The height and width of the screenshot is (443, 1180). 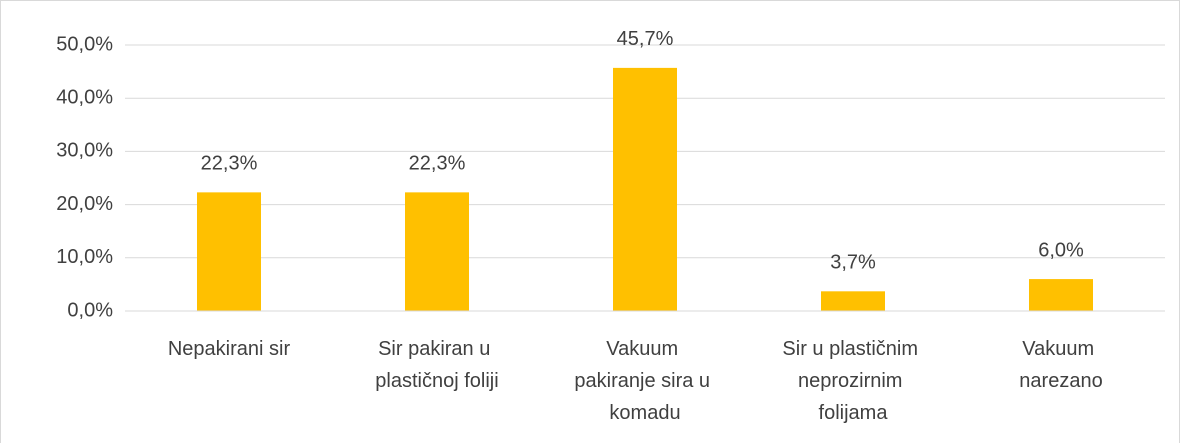 What do you see at coordinates (84, 97) in the screenshot?
I see `y-tick-label: 40,0%` at bounding box center [84, 97].